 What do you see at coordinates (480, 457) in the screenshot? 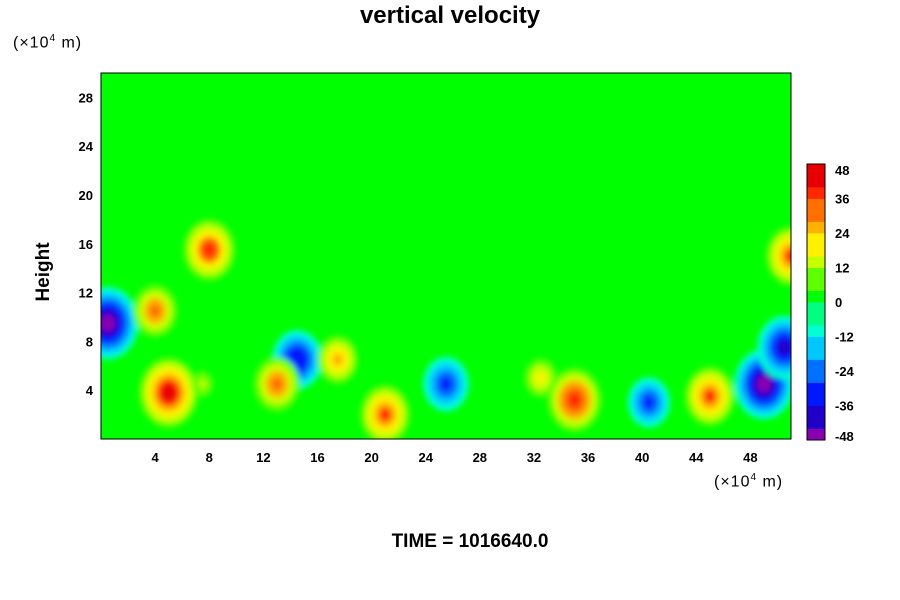
I see `x-tick-label: 28` at bounding box center [480, 457].